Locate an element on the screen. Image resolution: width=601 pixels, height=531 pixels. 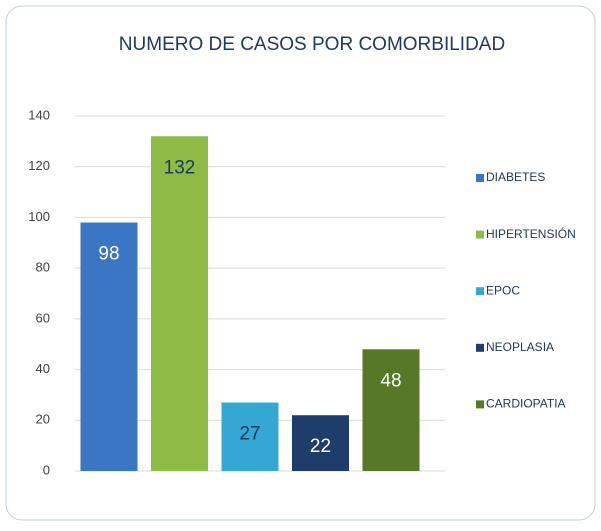
legend-label: NEOPLASIA is located at coordinates (520, 347).